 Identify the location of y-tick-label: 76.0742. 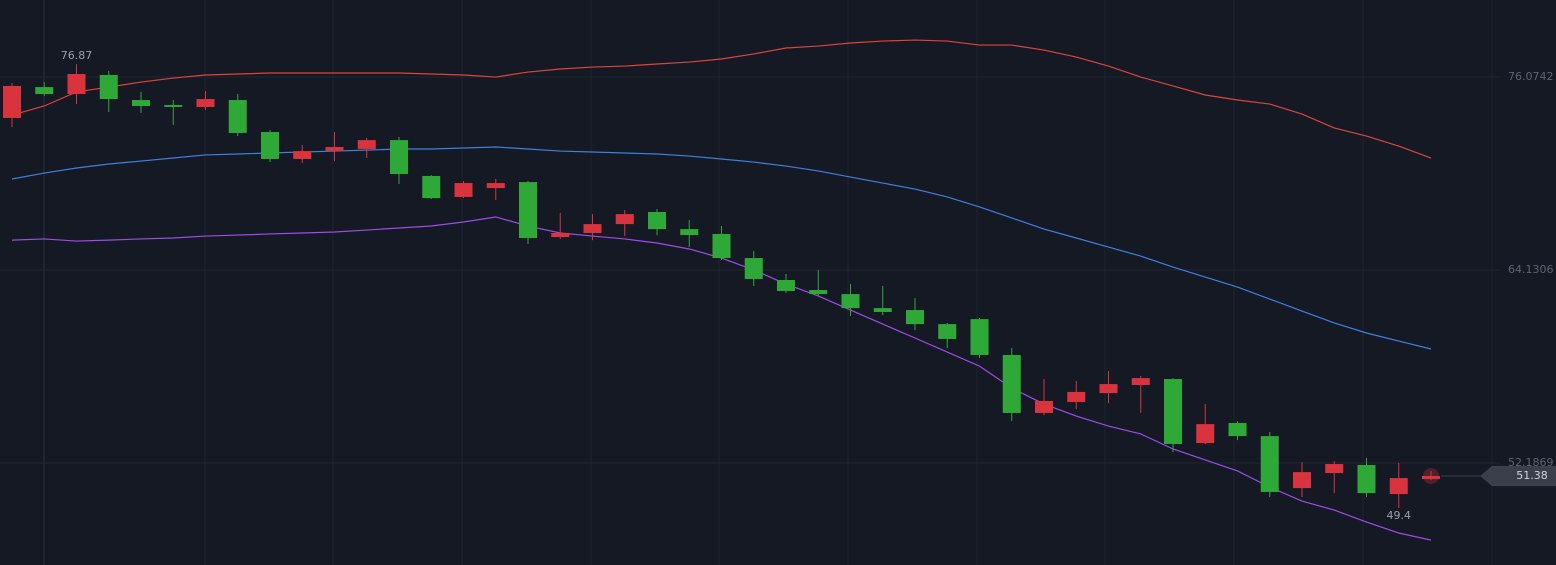
(1531, 76).